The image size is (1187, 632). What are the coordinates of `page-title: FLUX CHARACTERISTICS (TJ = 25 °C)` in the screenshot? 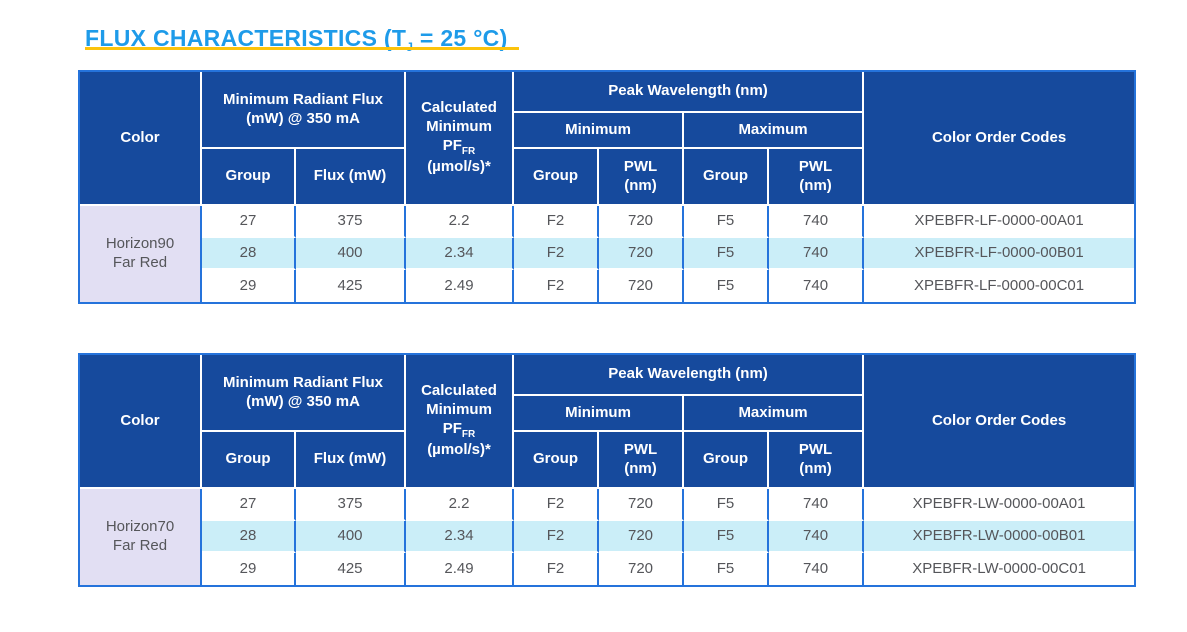 It's located at (296, 39).